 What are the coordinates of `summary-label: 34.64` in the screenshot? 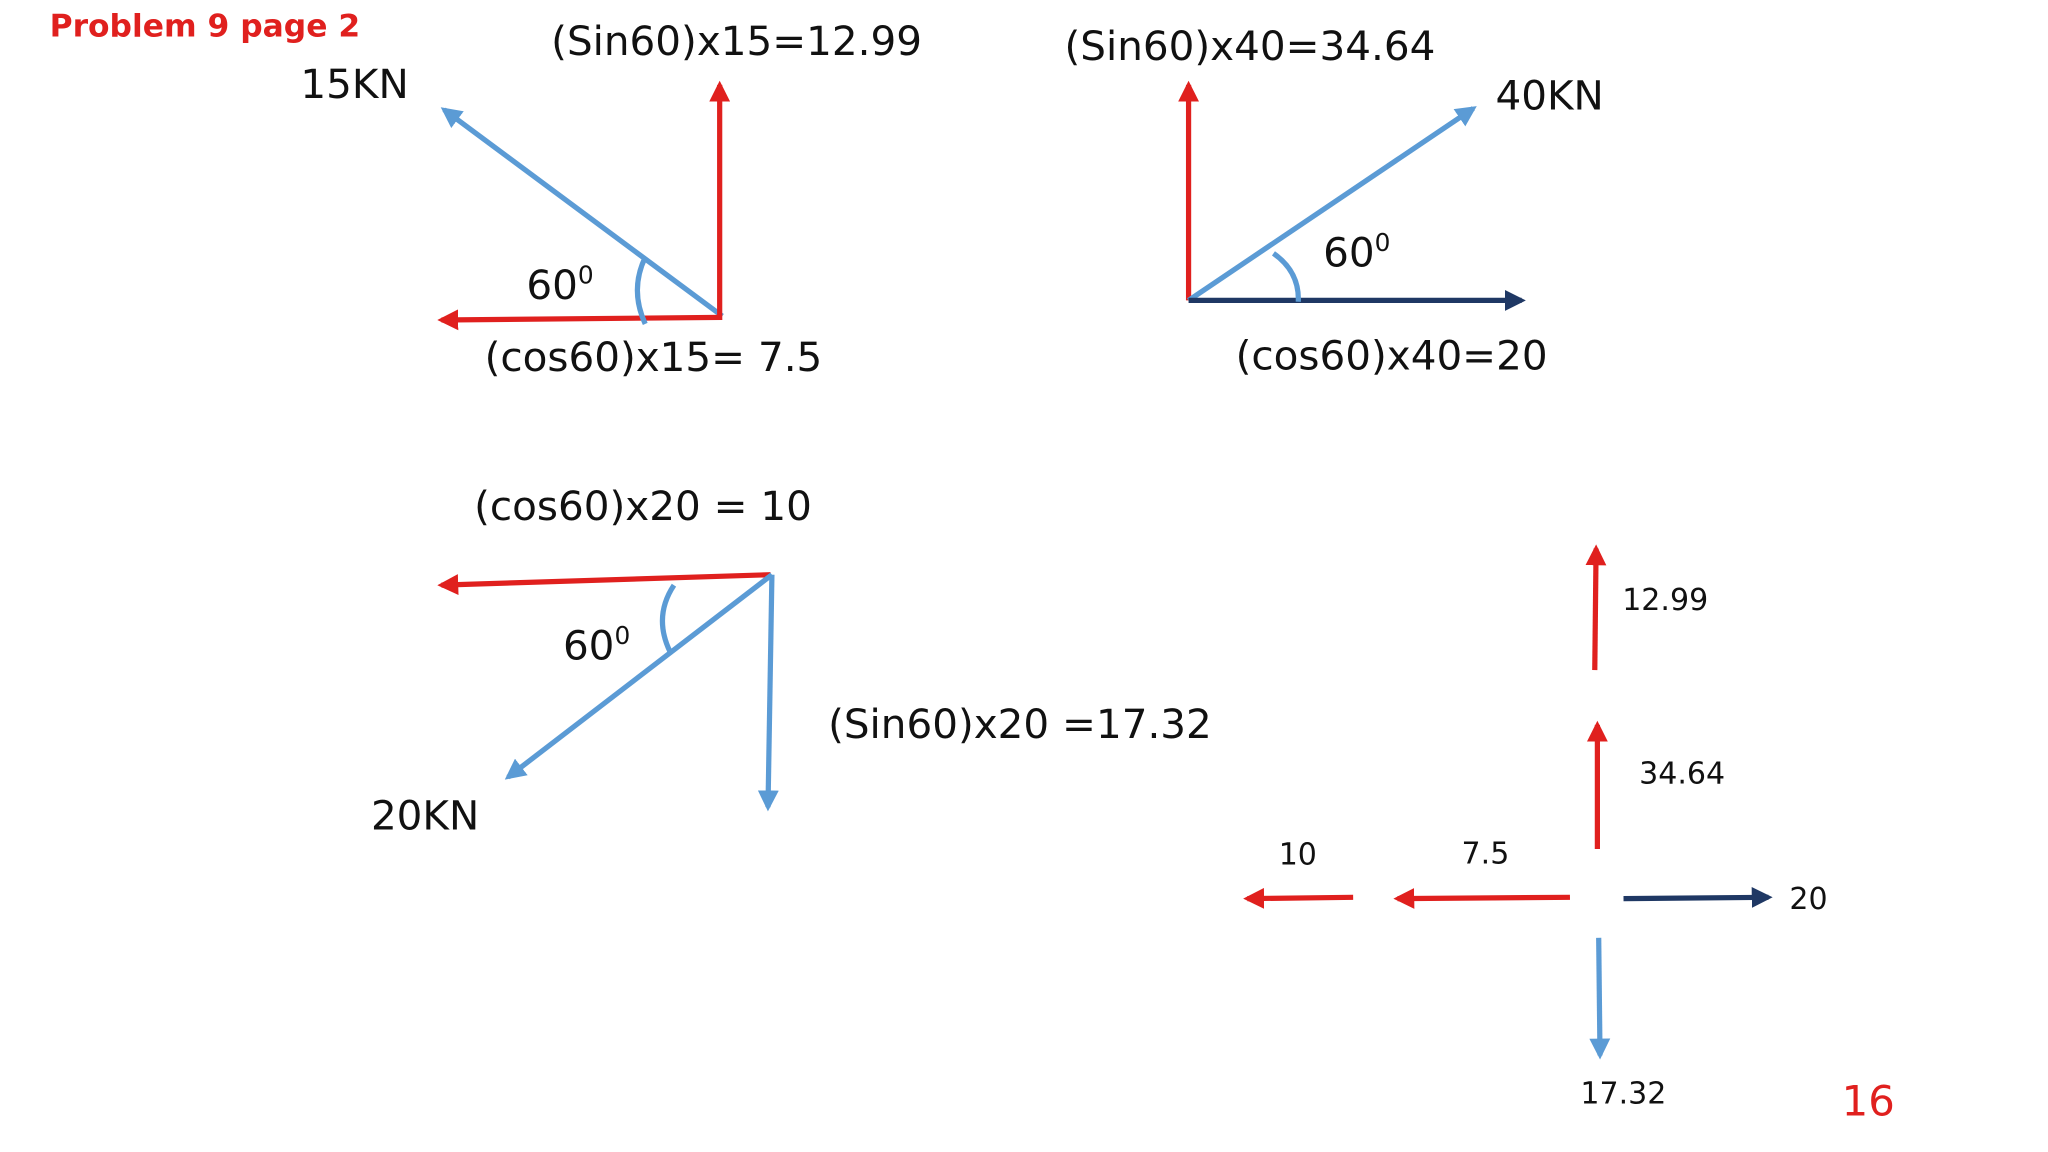 It's located at (1682, 774).